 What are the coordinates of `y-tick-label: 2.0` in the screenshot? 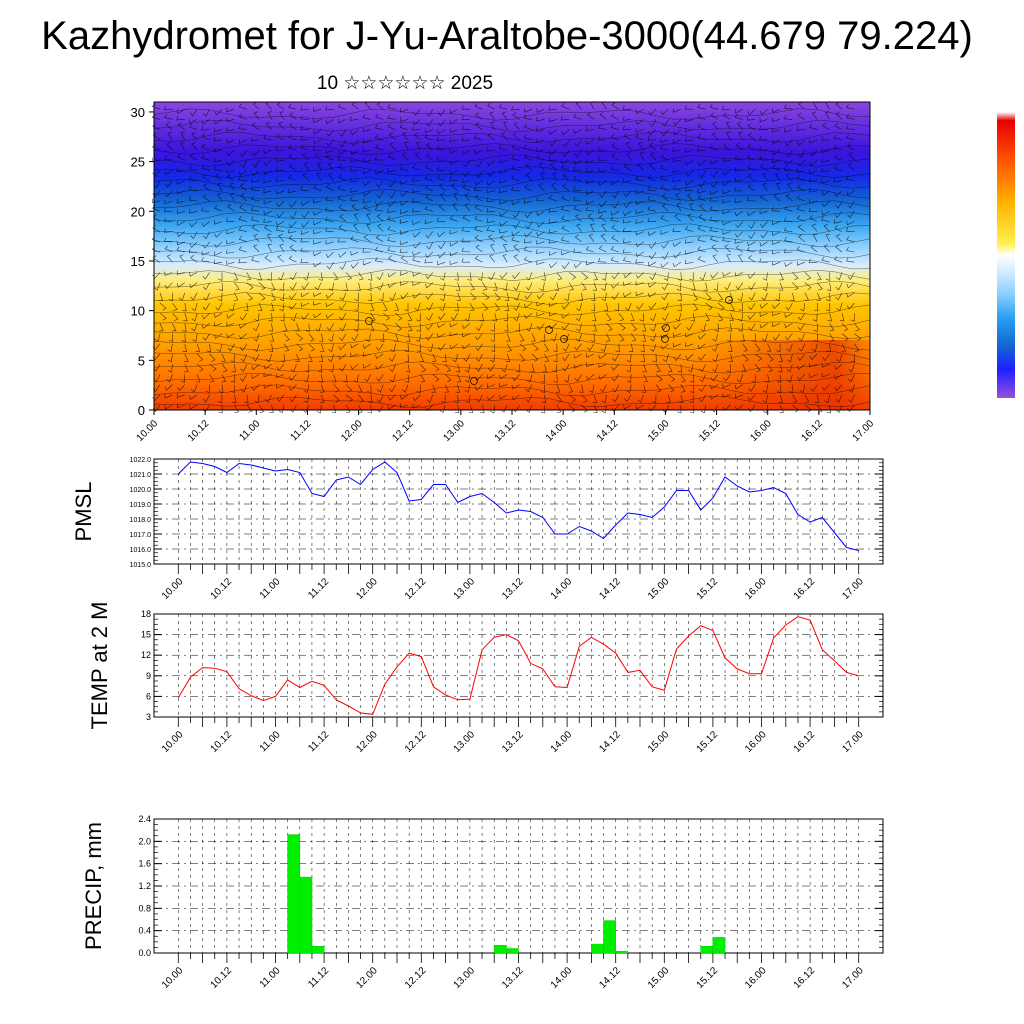 It's located at (144, 841).